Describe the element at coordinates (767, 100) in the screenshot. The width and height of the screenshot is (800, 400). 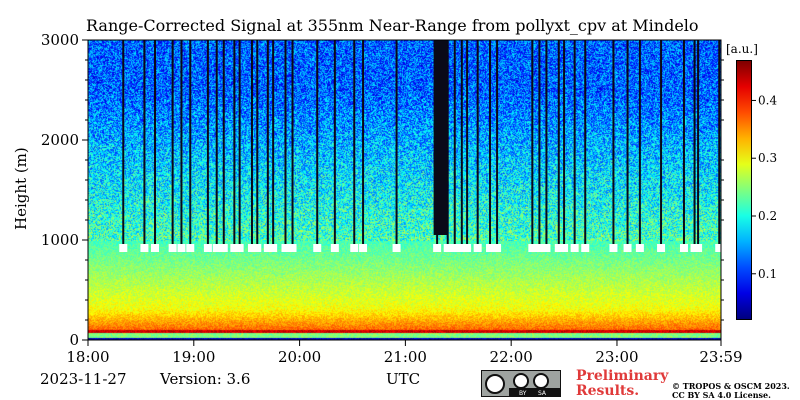
I see `colorbar-tick-label-3: 0.4` at that location.